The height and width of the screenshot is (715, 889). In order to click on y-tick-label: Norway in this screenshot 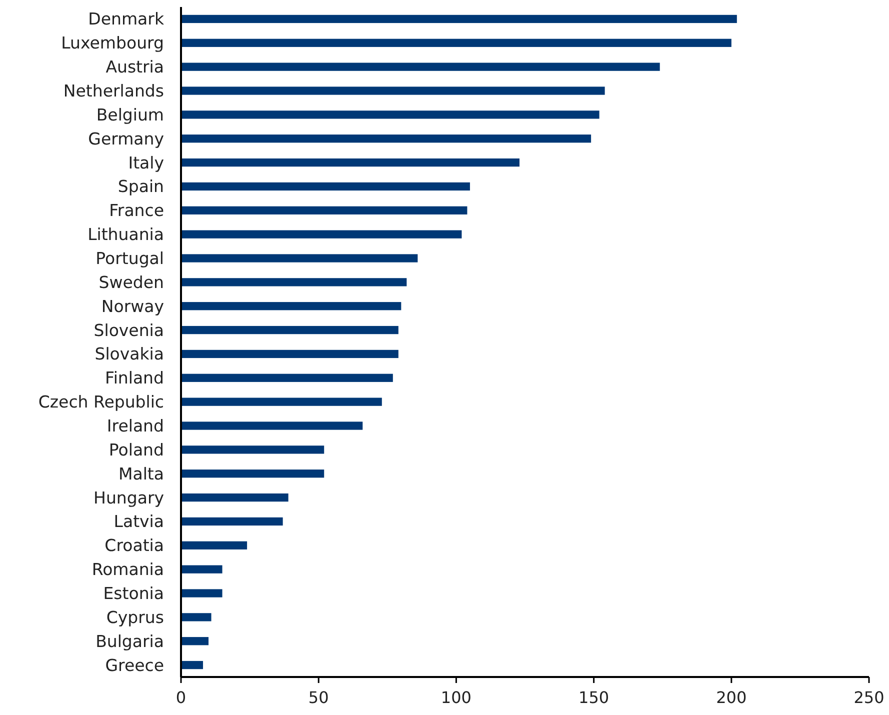, I will do `click(132, 306)`.